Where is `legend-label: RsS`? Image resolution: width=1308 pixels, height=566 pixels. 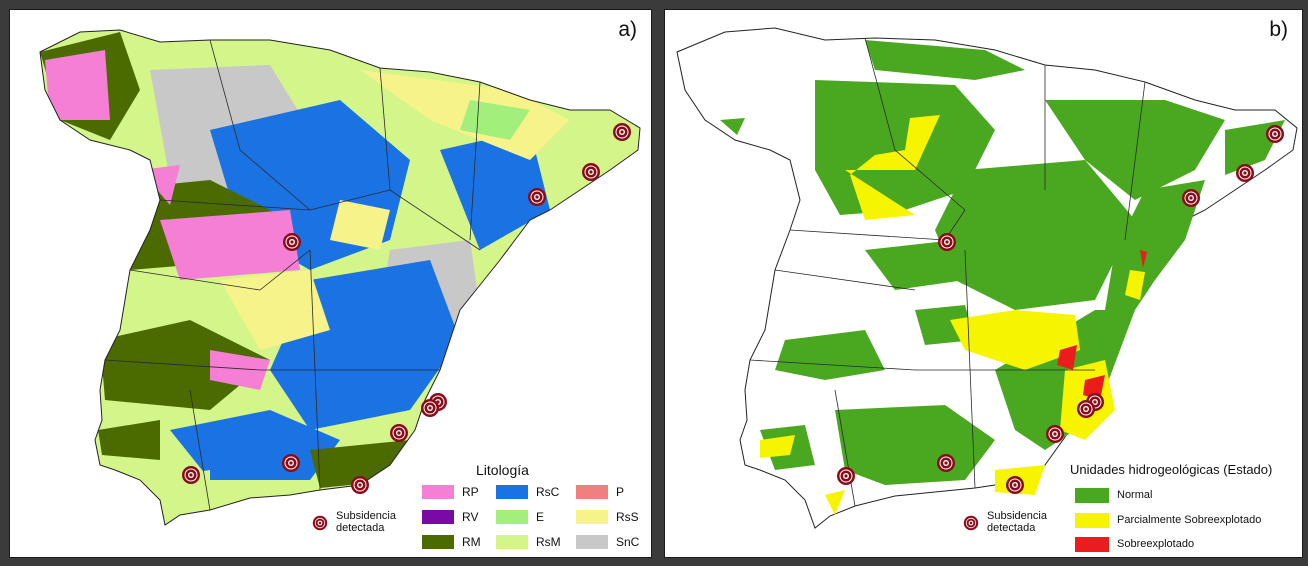
legend-label: RsS is located at coordinates (627, 517).